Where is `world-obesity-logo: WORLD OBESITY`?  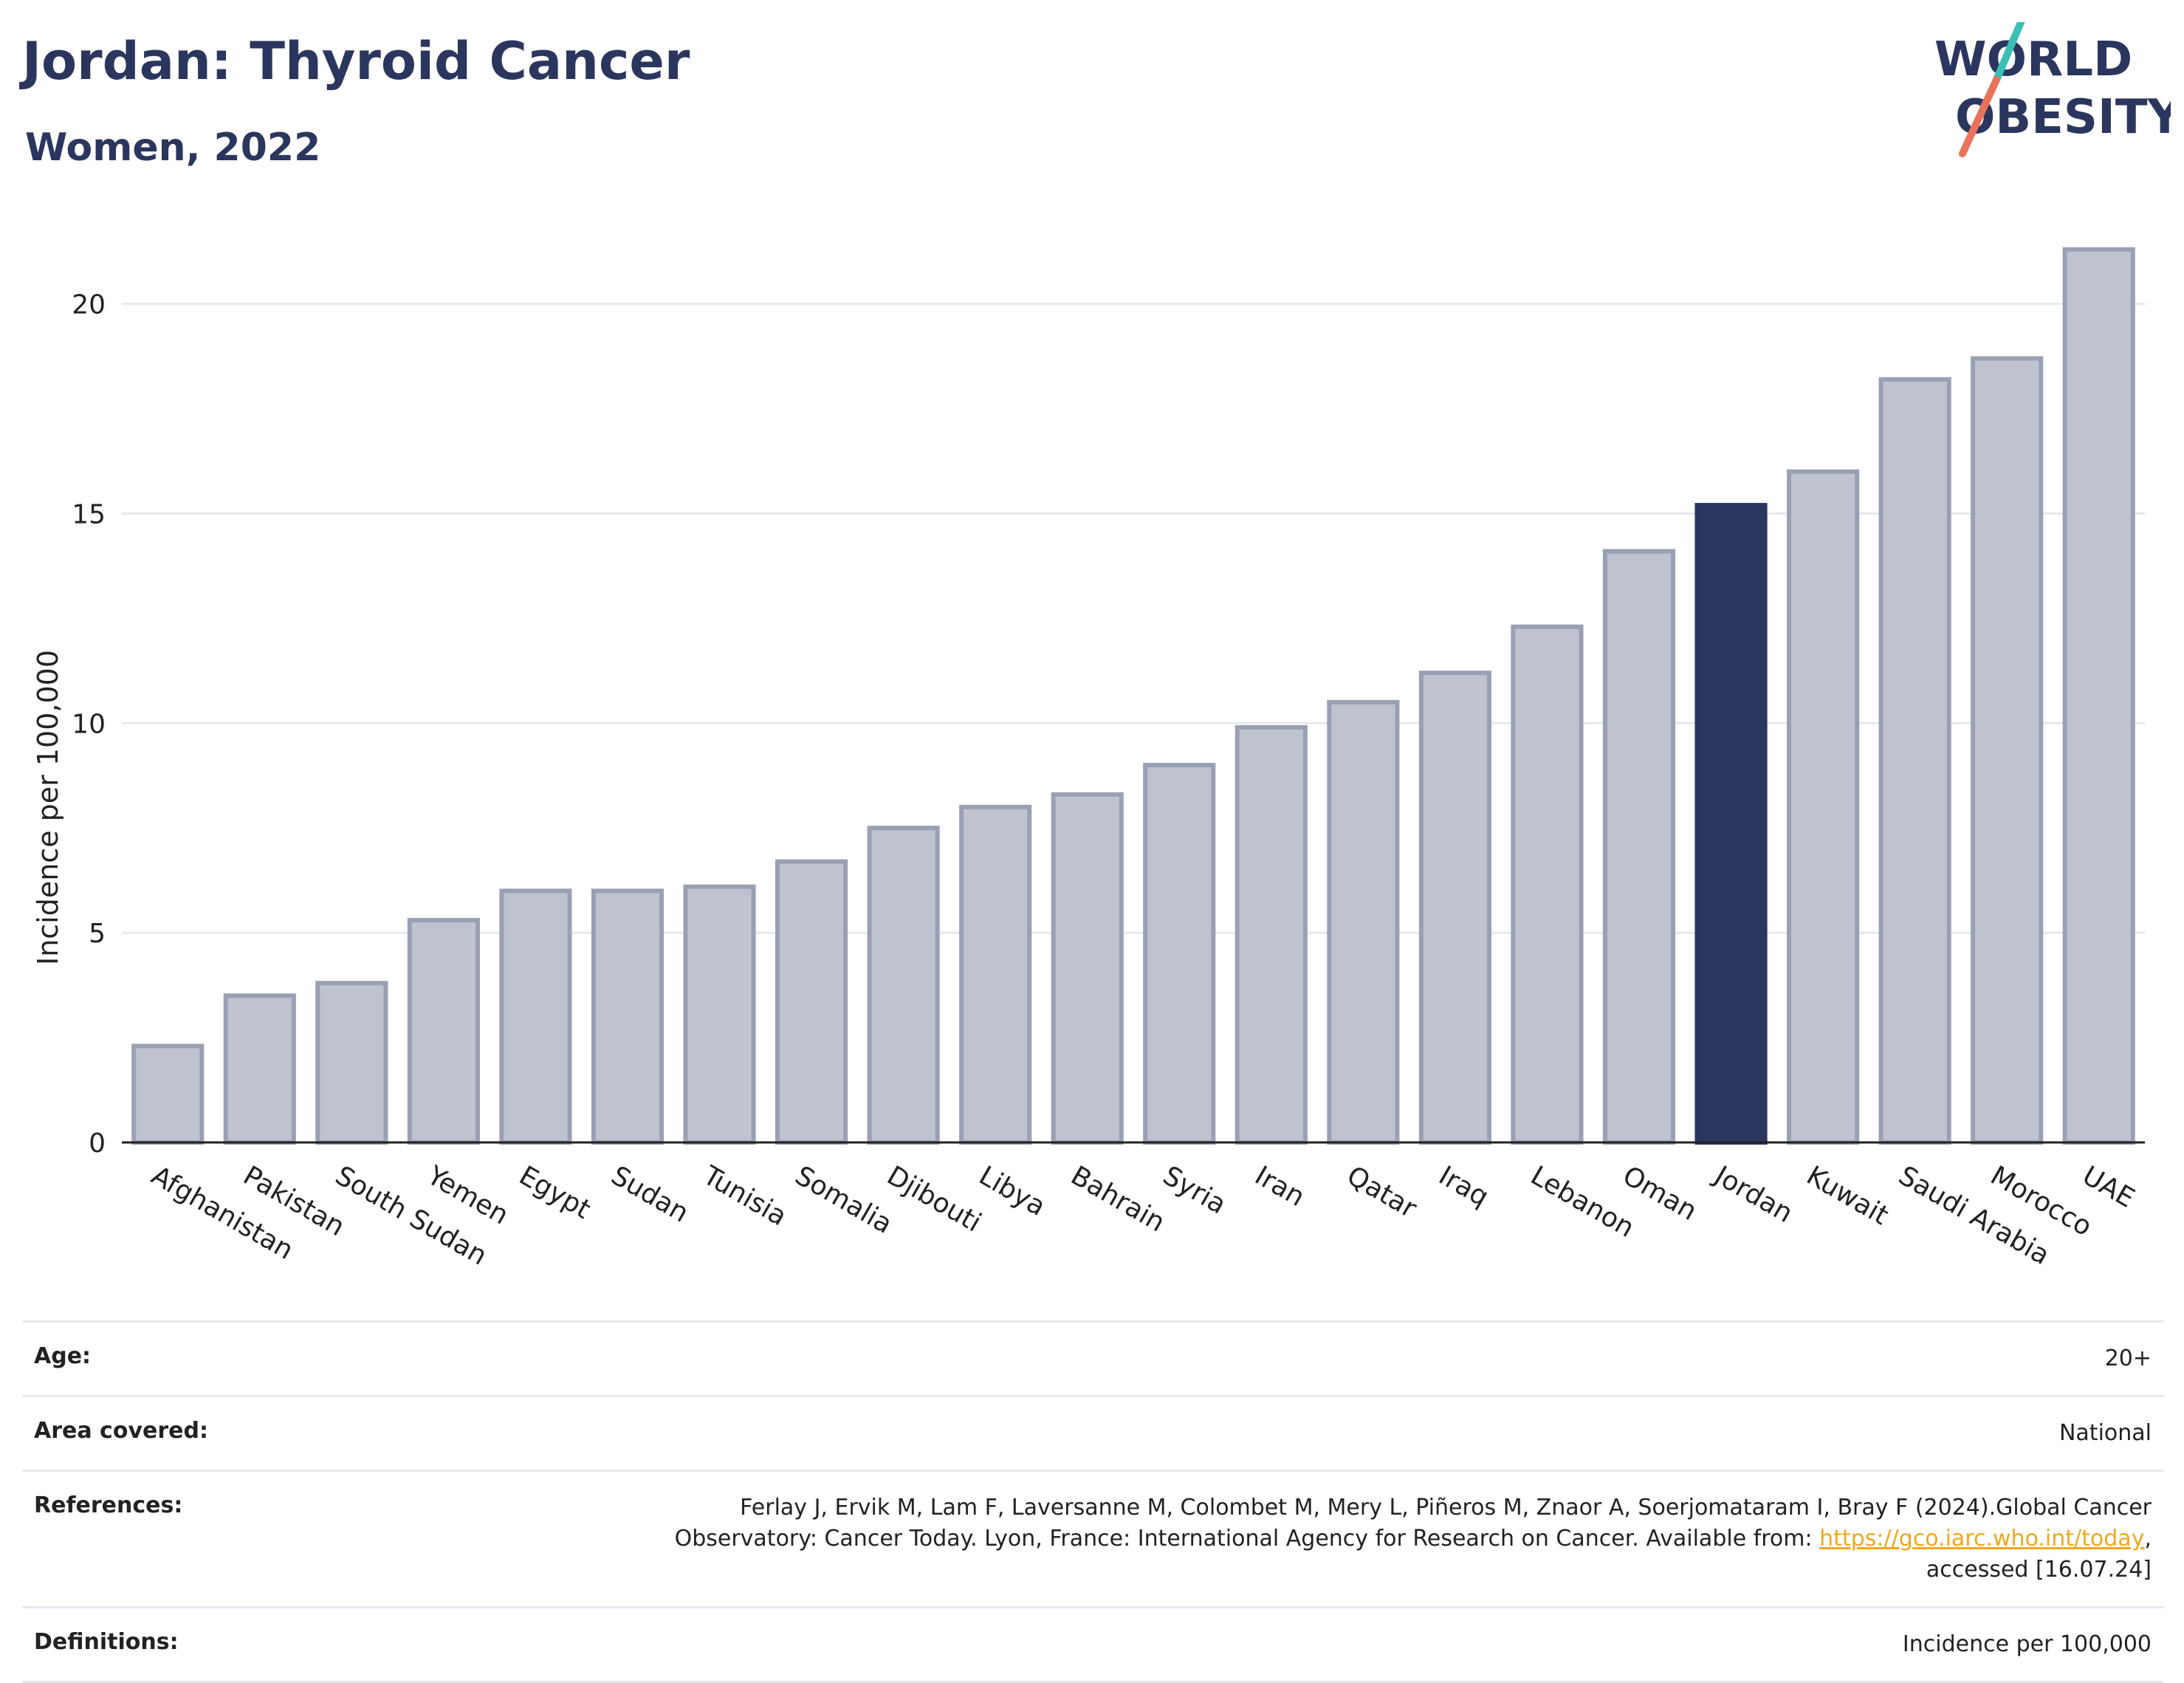 world-obesity-logo: WORLD OBESITY is located at coordinates (2052, 89).